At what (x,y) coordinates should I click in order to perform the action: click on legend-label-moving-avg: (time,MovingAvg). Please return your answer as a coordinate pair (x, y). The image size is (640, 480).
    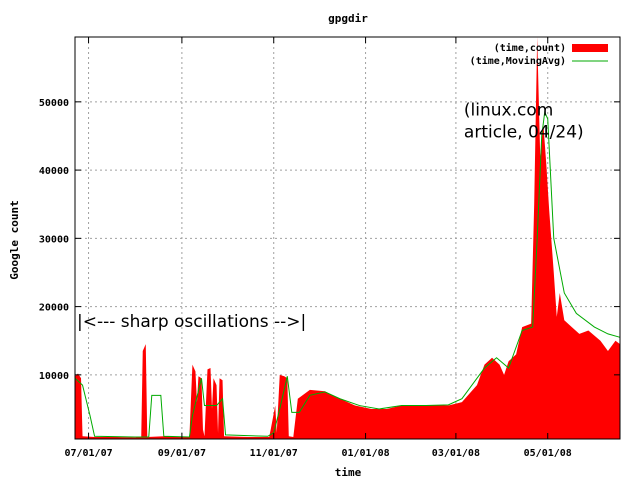
    Looking at the image, I should click on (518, 61).